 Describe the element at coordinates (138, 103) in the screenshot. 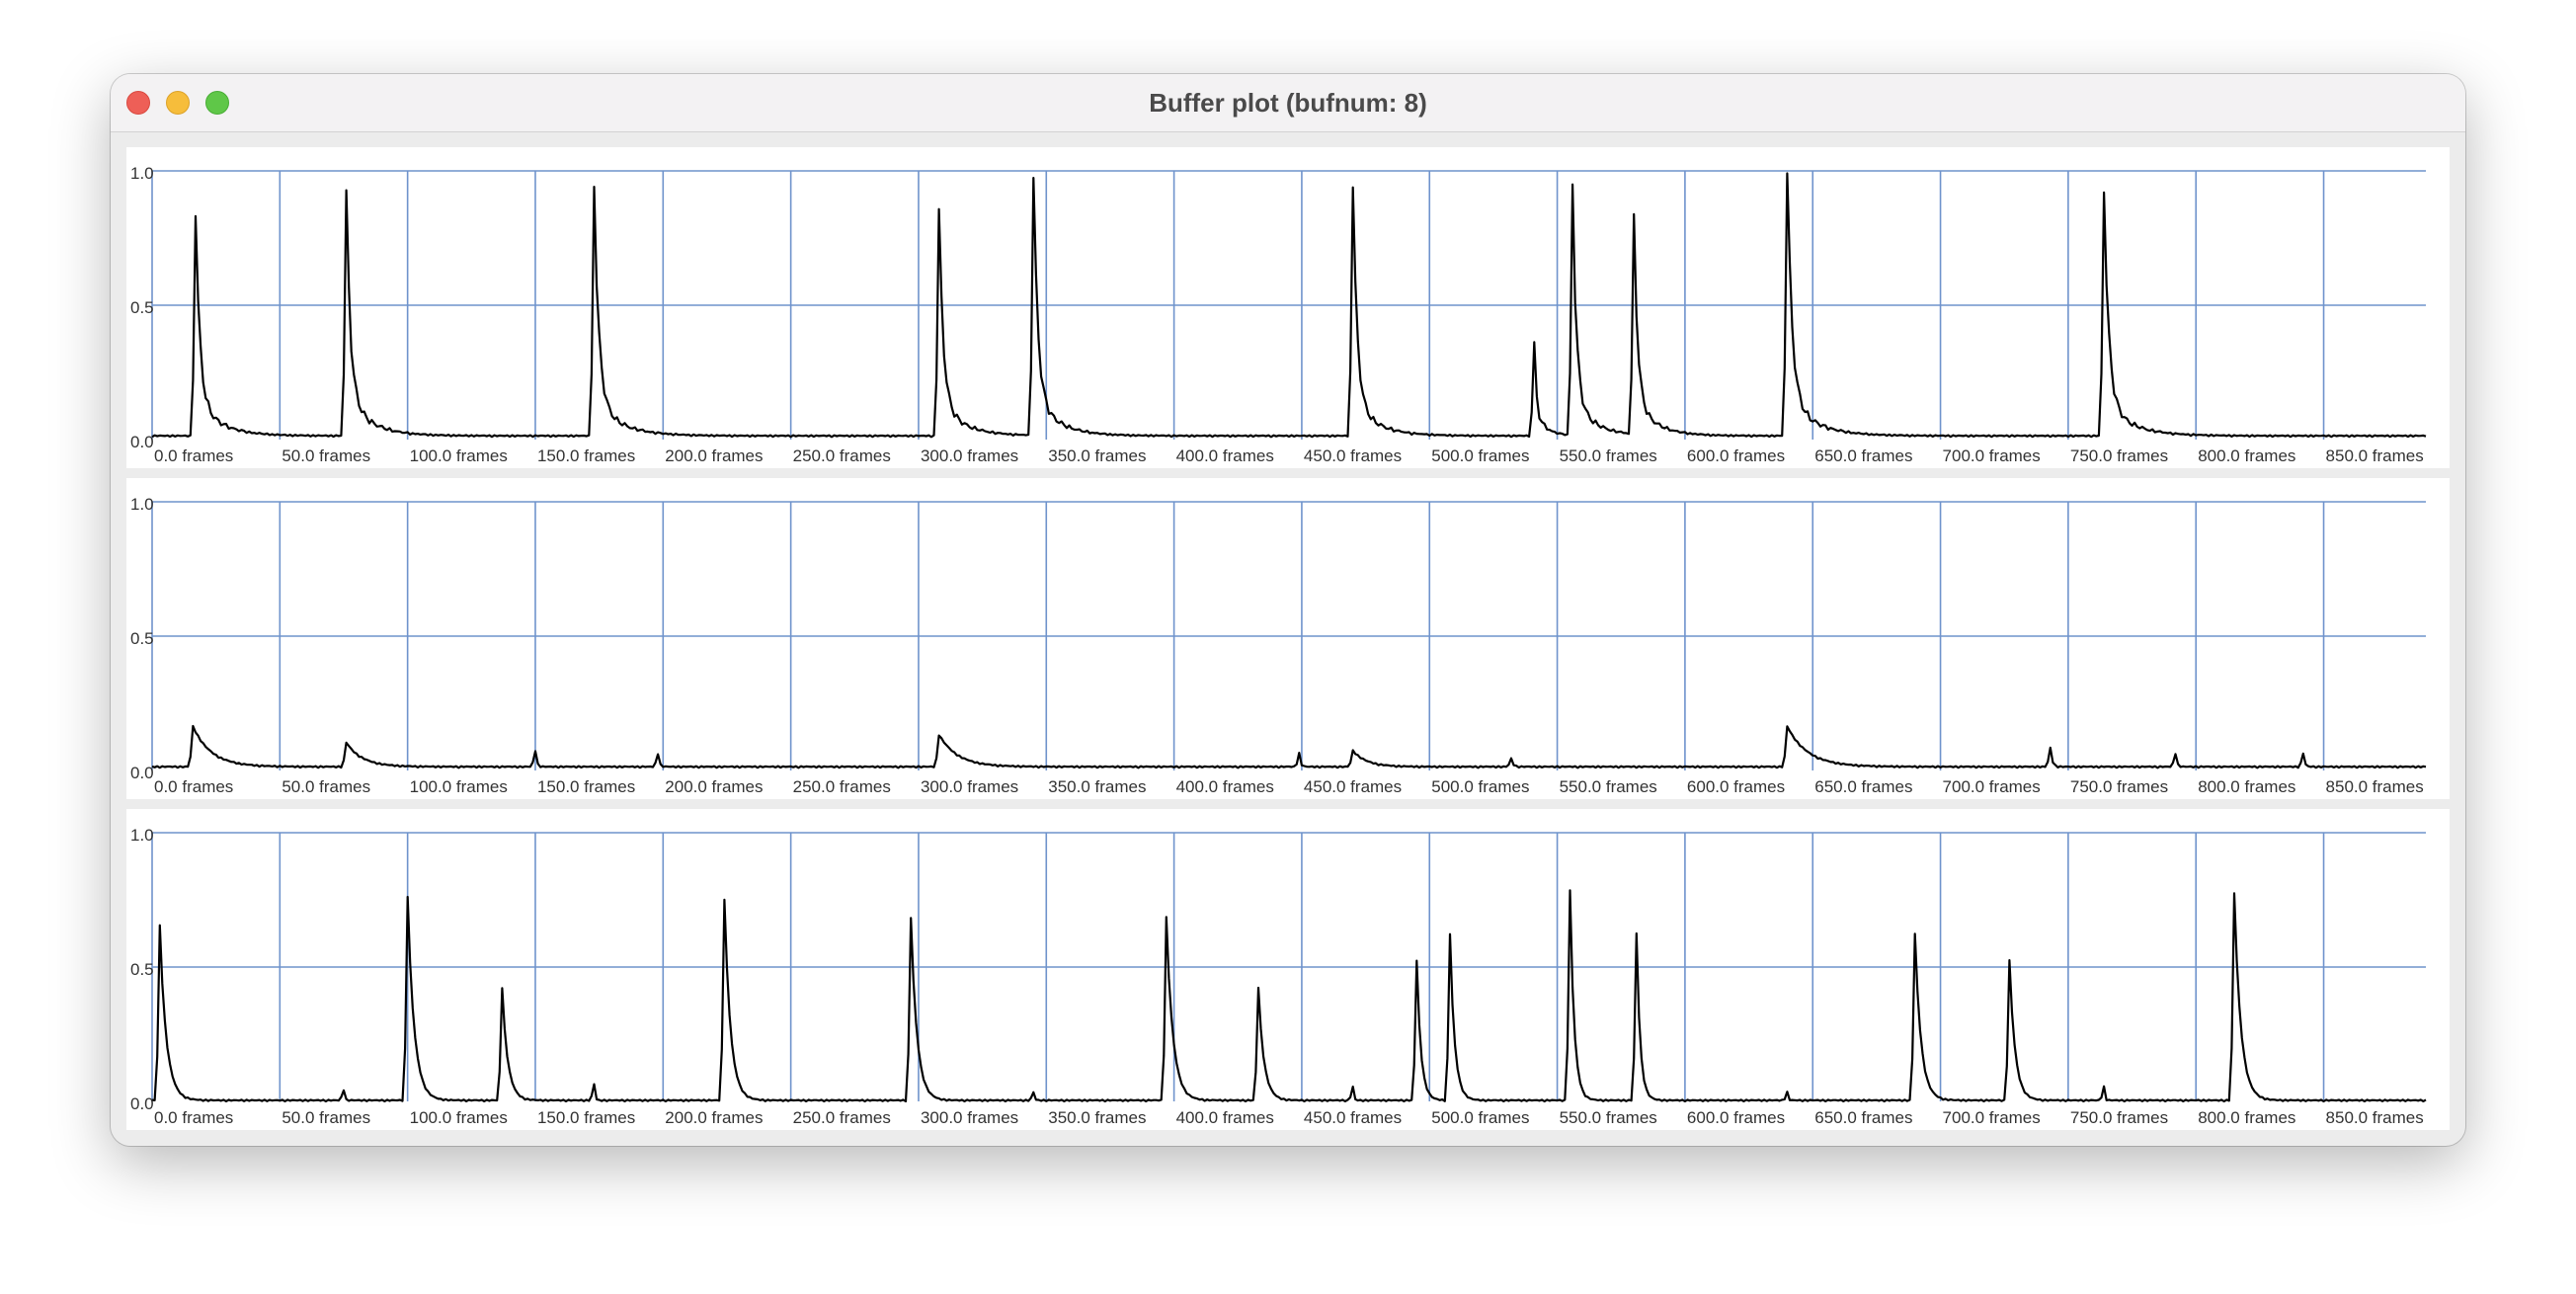

I see `close-icon` at that location.